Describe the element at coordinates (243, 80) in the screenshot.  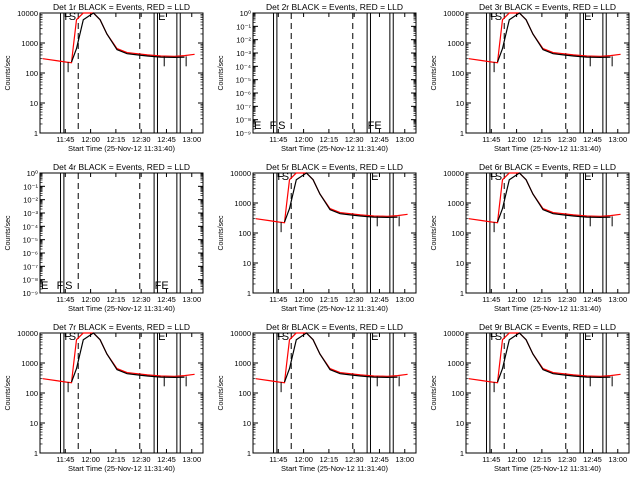
I see `y-tick-label: 10⁻⁵` at that location.